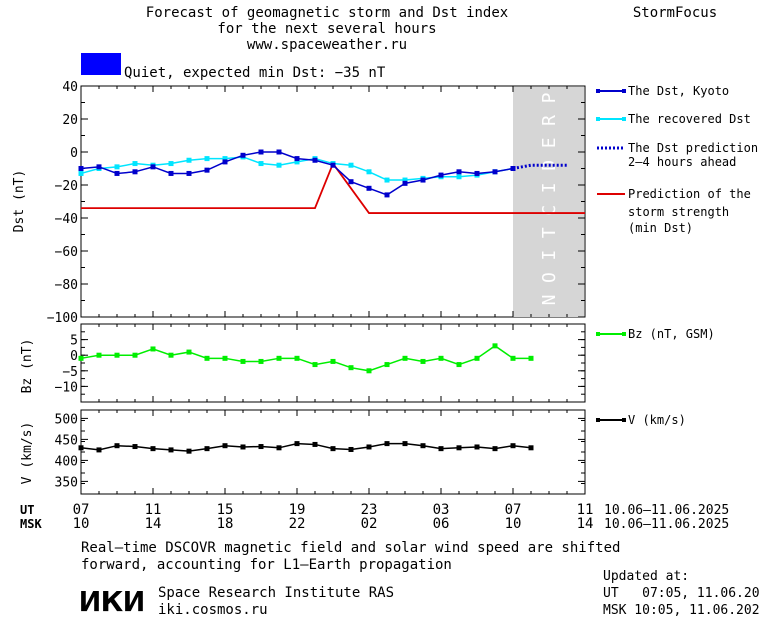 The width and height of the screenshot is (760, 620). What do you see at coordinates (74, 341) in the screenshot?
I see `y-tick-label: 5` at bounding box center [74, 341].